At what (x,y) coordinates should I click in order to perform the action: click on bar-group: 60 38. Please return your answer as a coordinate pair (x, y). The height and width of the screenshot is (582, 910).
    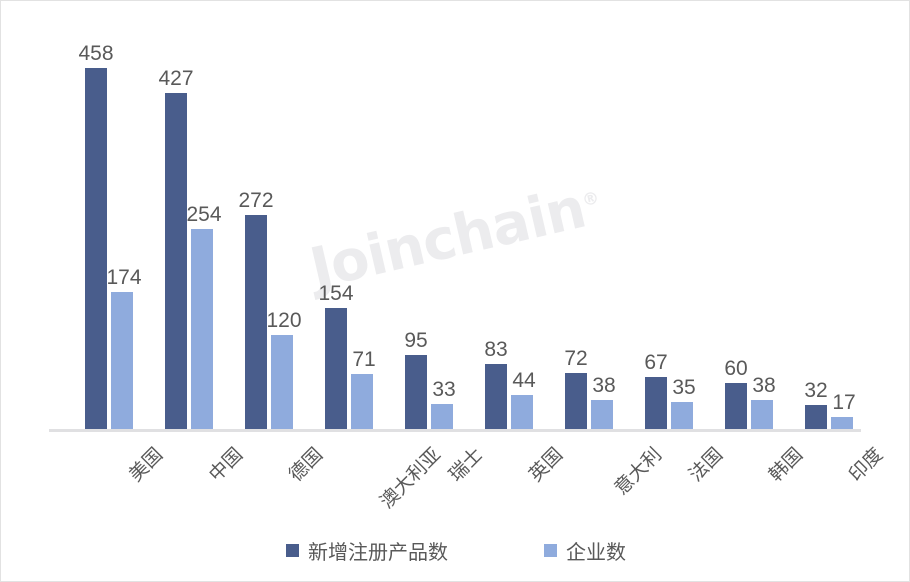
    Looking at the image, I should click on (745, 216).